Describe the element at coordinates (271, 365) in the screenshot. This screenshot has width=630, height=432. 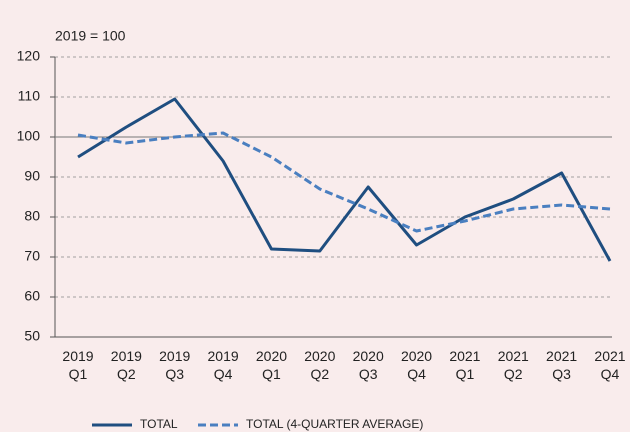
I see `x-tick-label: 2020 Q1` at that location.